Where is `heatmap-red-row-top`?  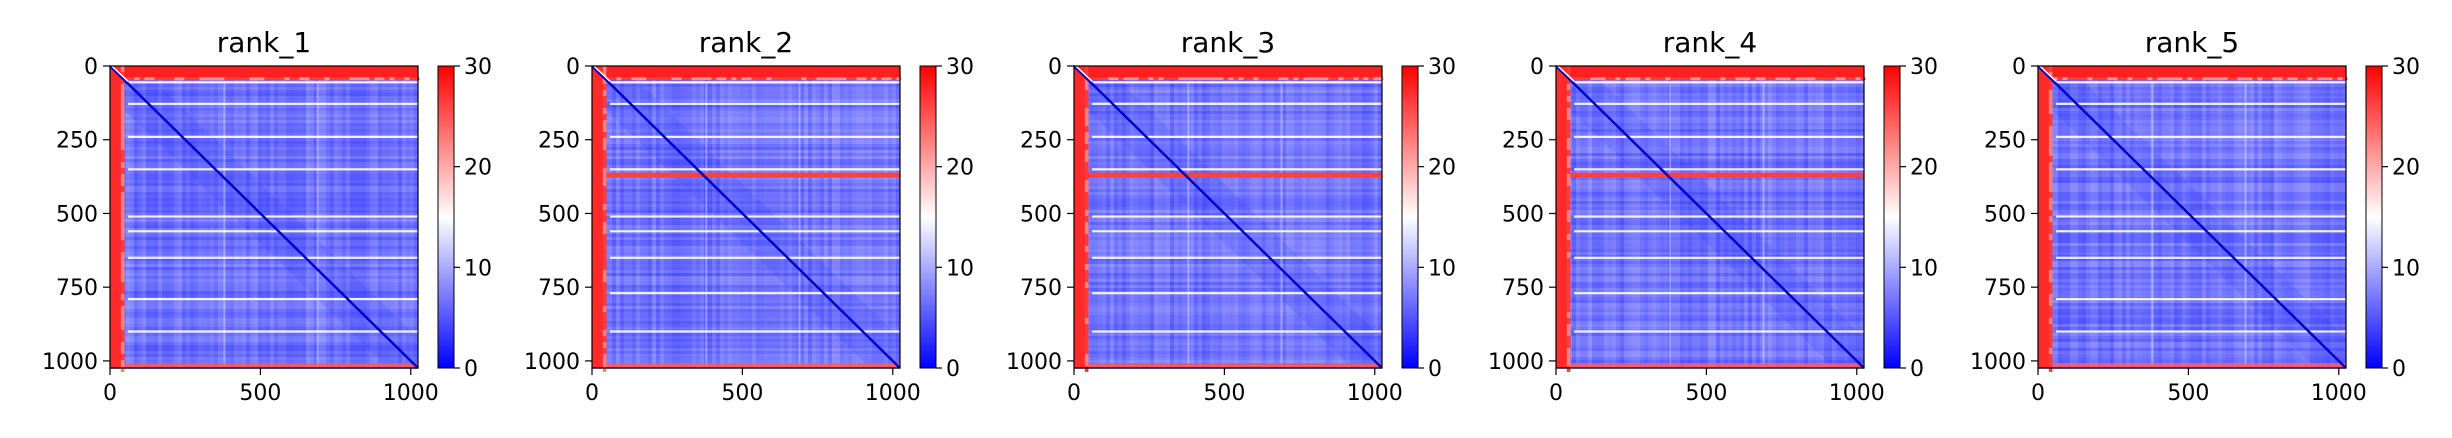
heatmap-red-row-top is located at coordinates (753, 73).